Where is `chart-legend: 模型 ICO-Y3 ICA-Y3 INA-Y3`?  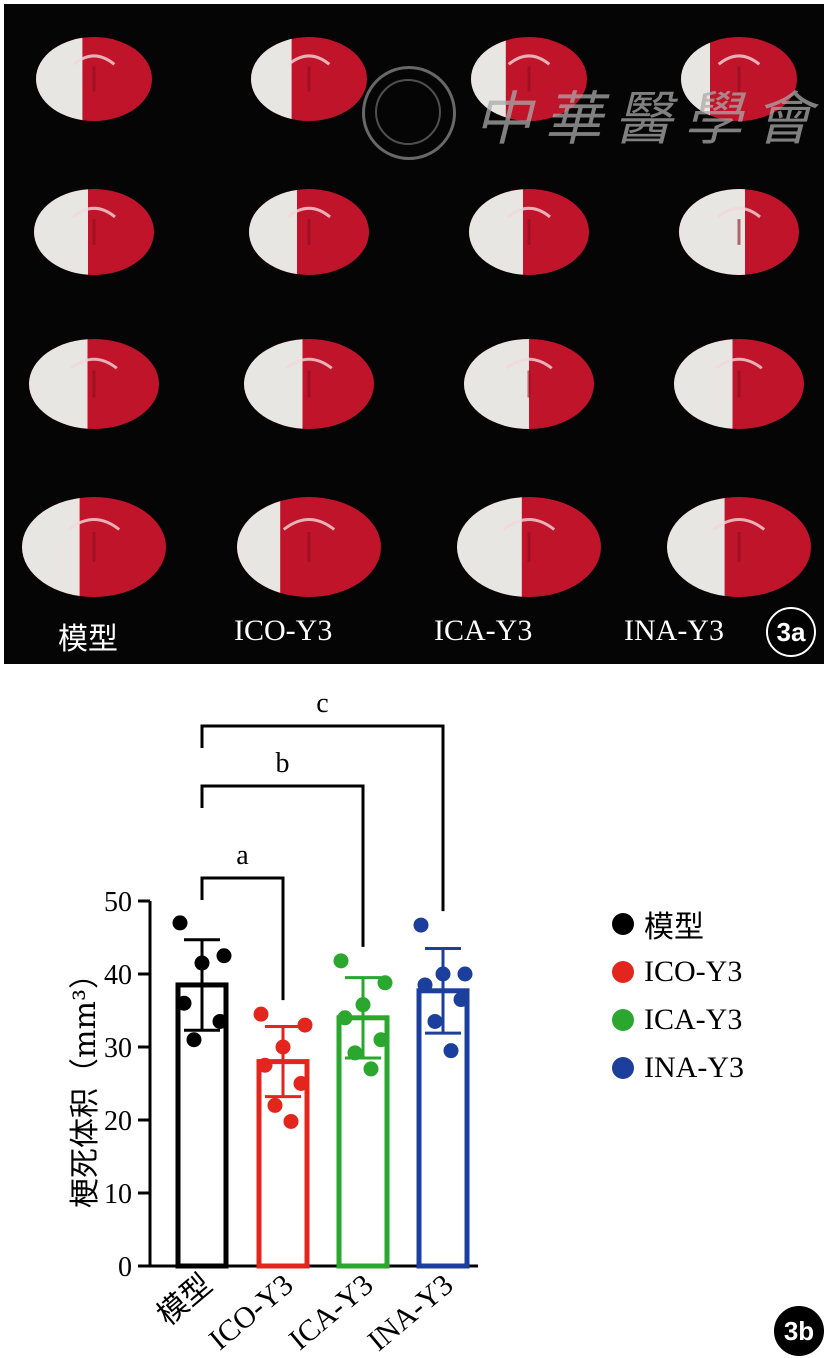 chart-legend: 模型 ICO-Y3 ICA-Y3 INA-Y3 is located at coordinates (678, 996).